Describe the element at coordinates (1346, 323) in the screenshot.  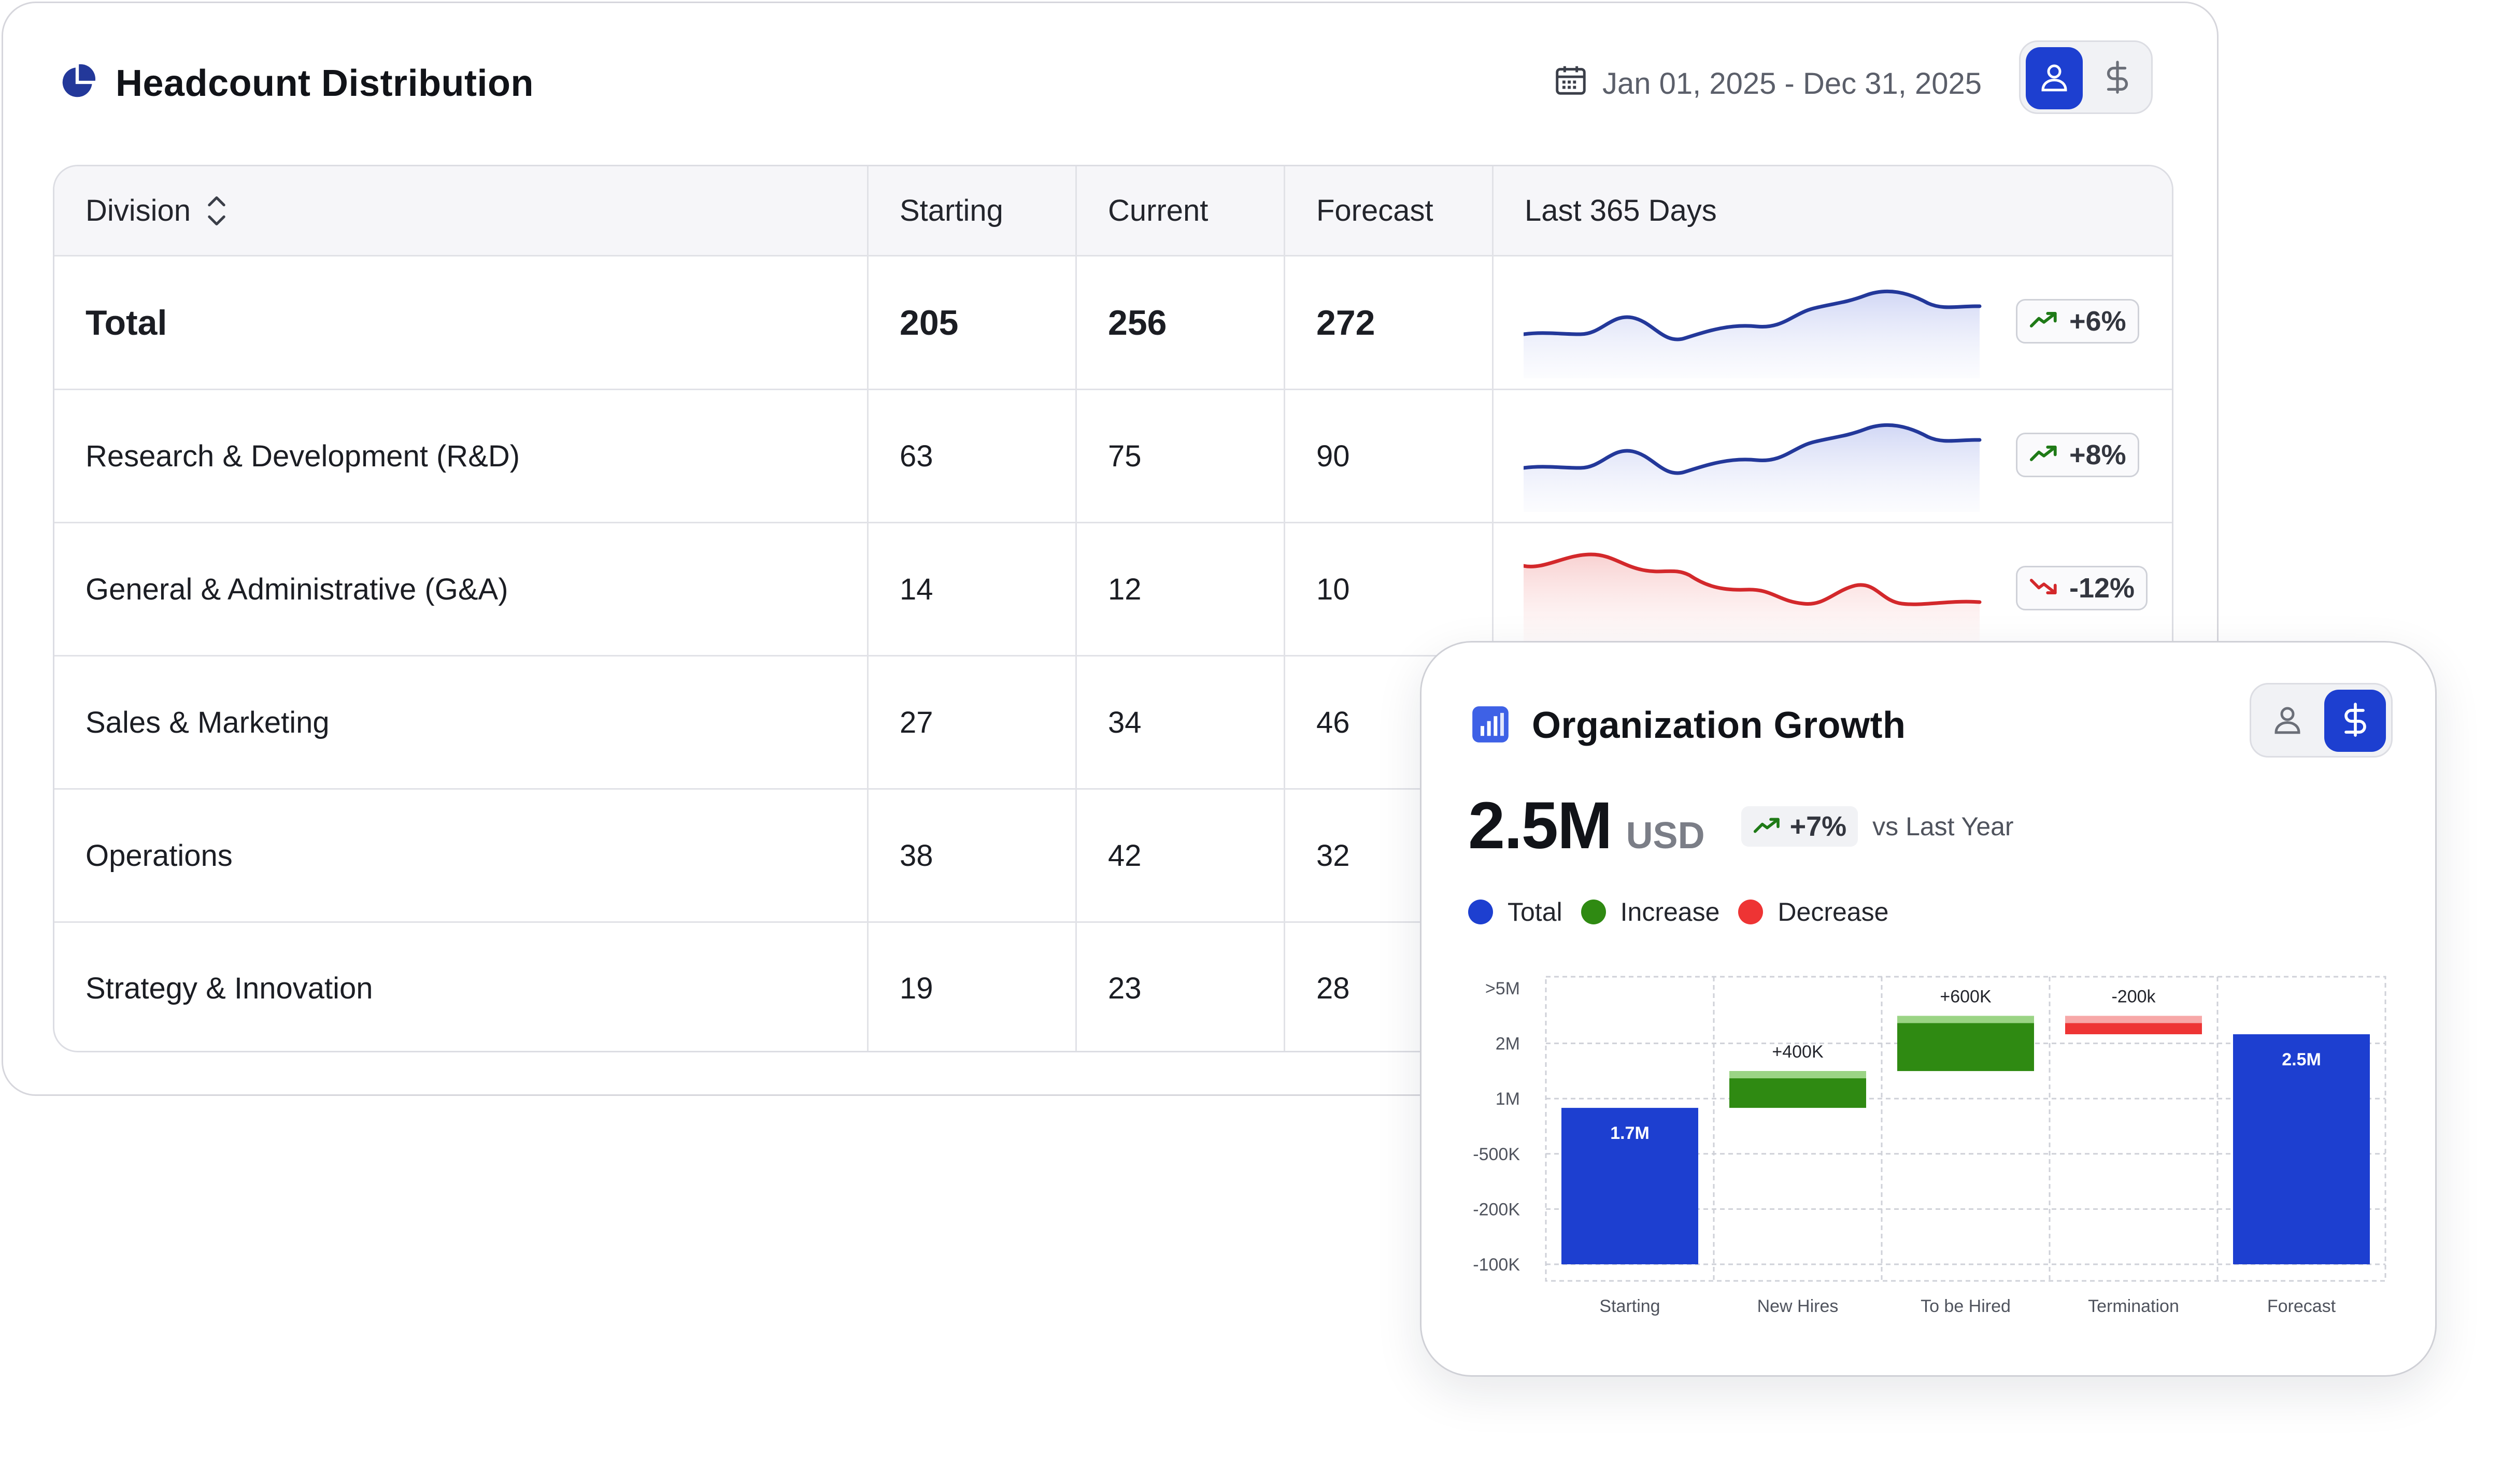
I see `forecast-cell: 272` at that location.